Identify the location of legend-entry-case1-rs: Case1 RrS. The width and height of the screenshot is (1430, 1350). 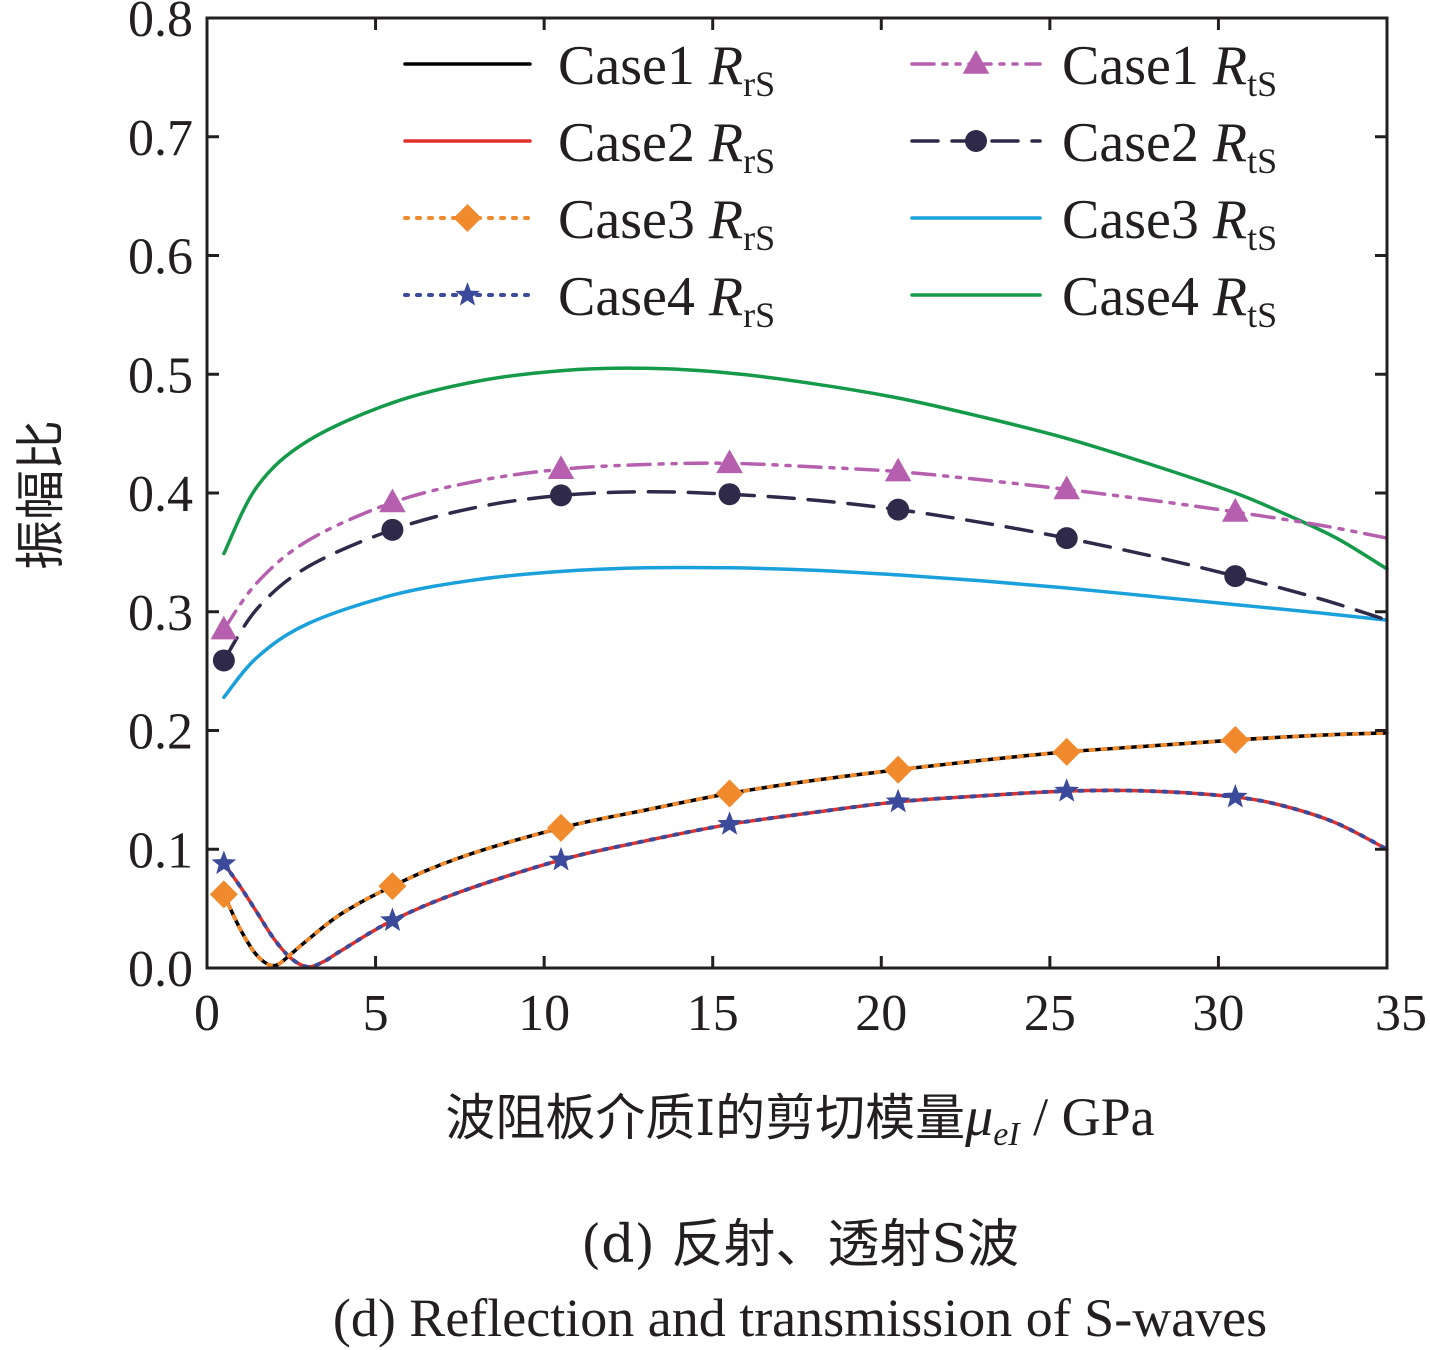
(589, 69).